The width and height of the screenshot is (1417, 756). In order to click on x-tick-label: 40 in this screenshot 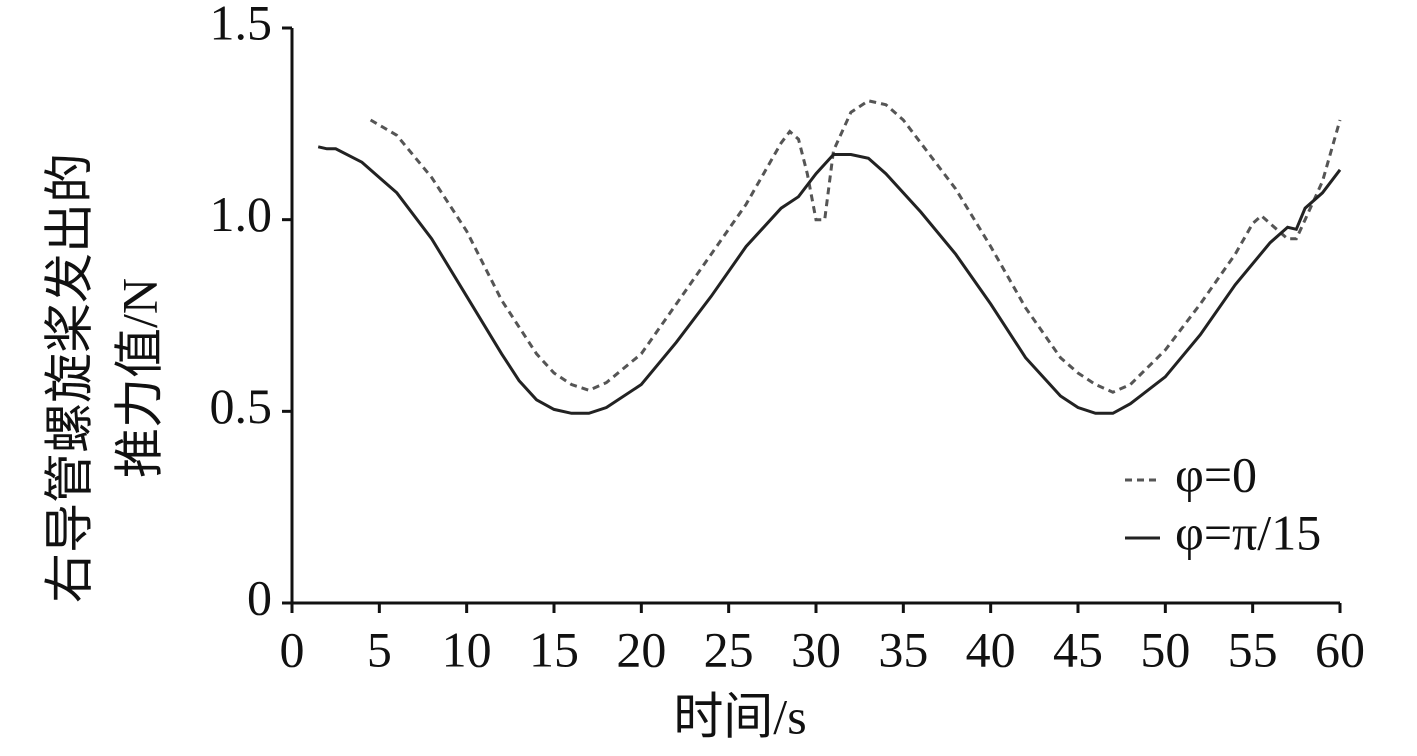, I will do `click(991, 649)`.